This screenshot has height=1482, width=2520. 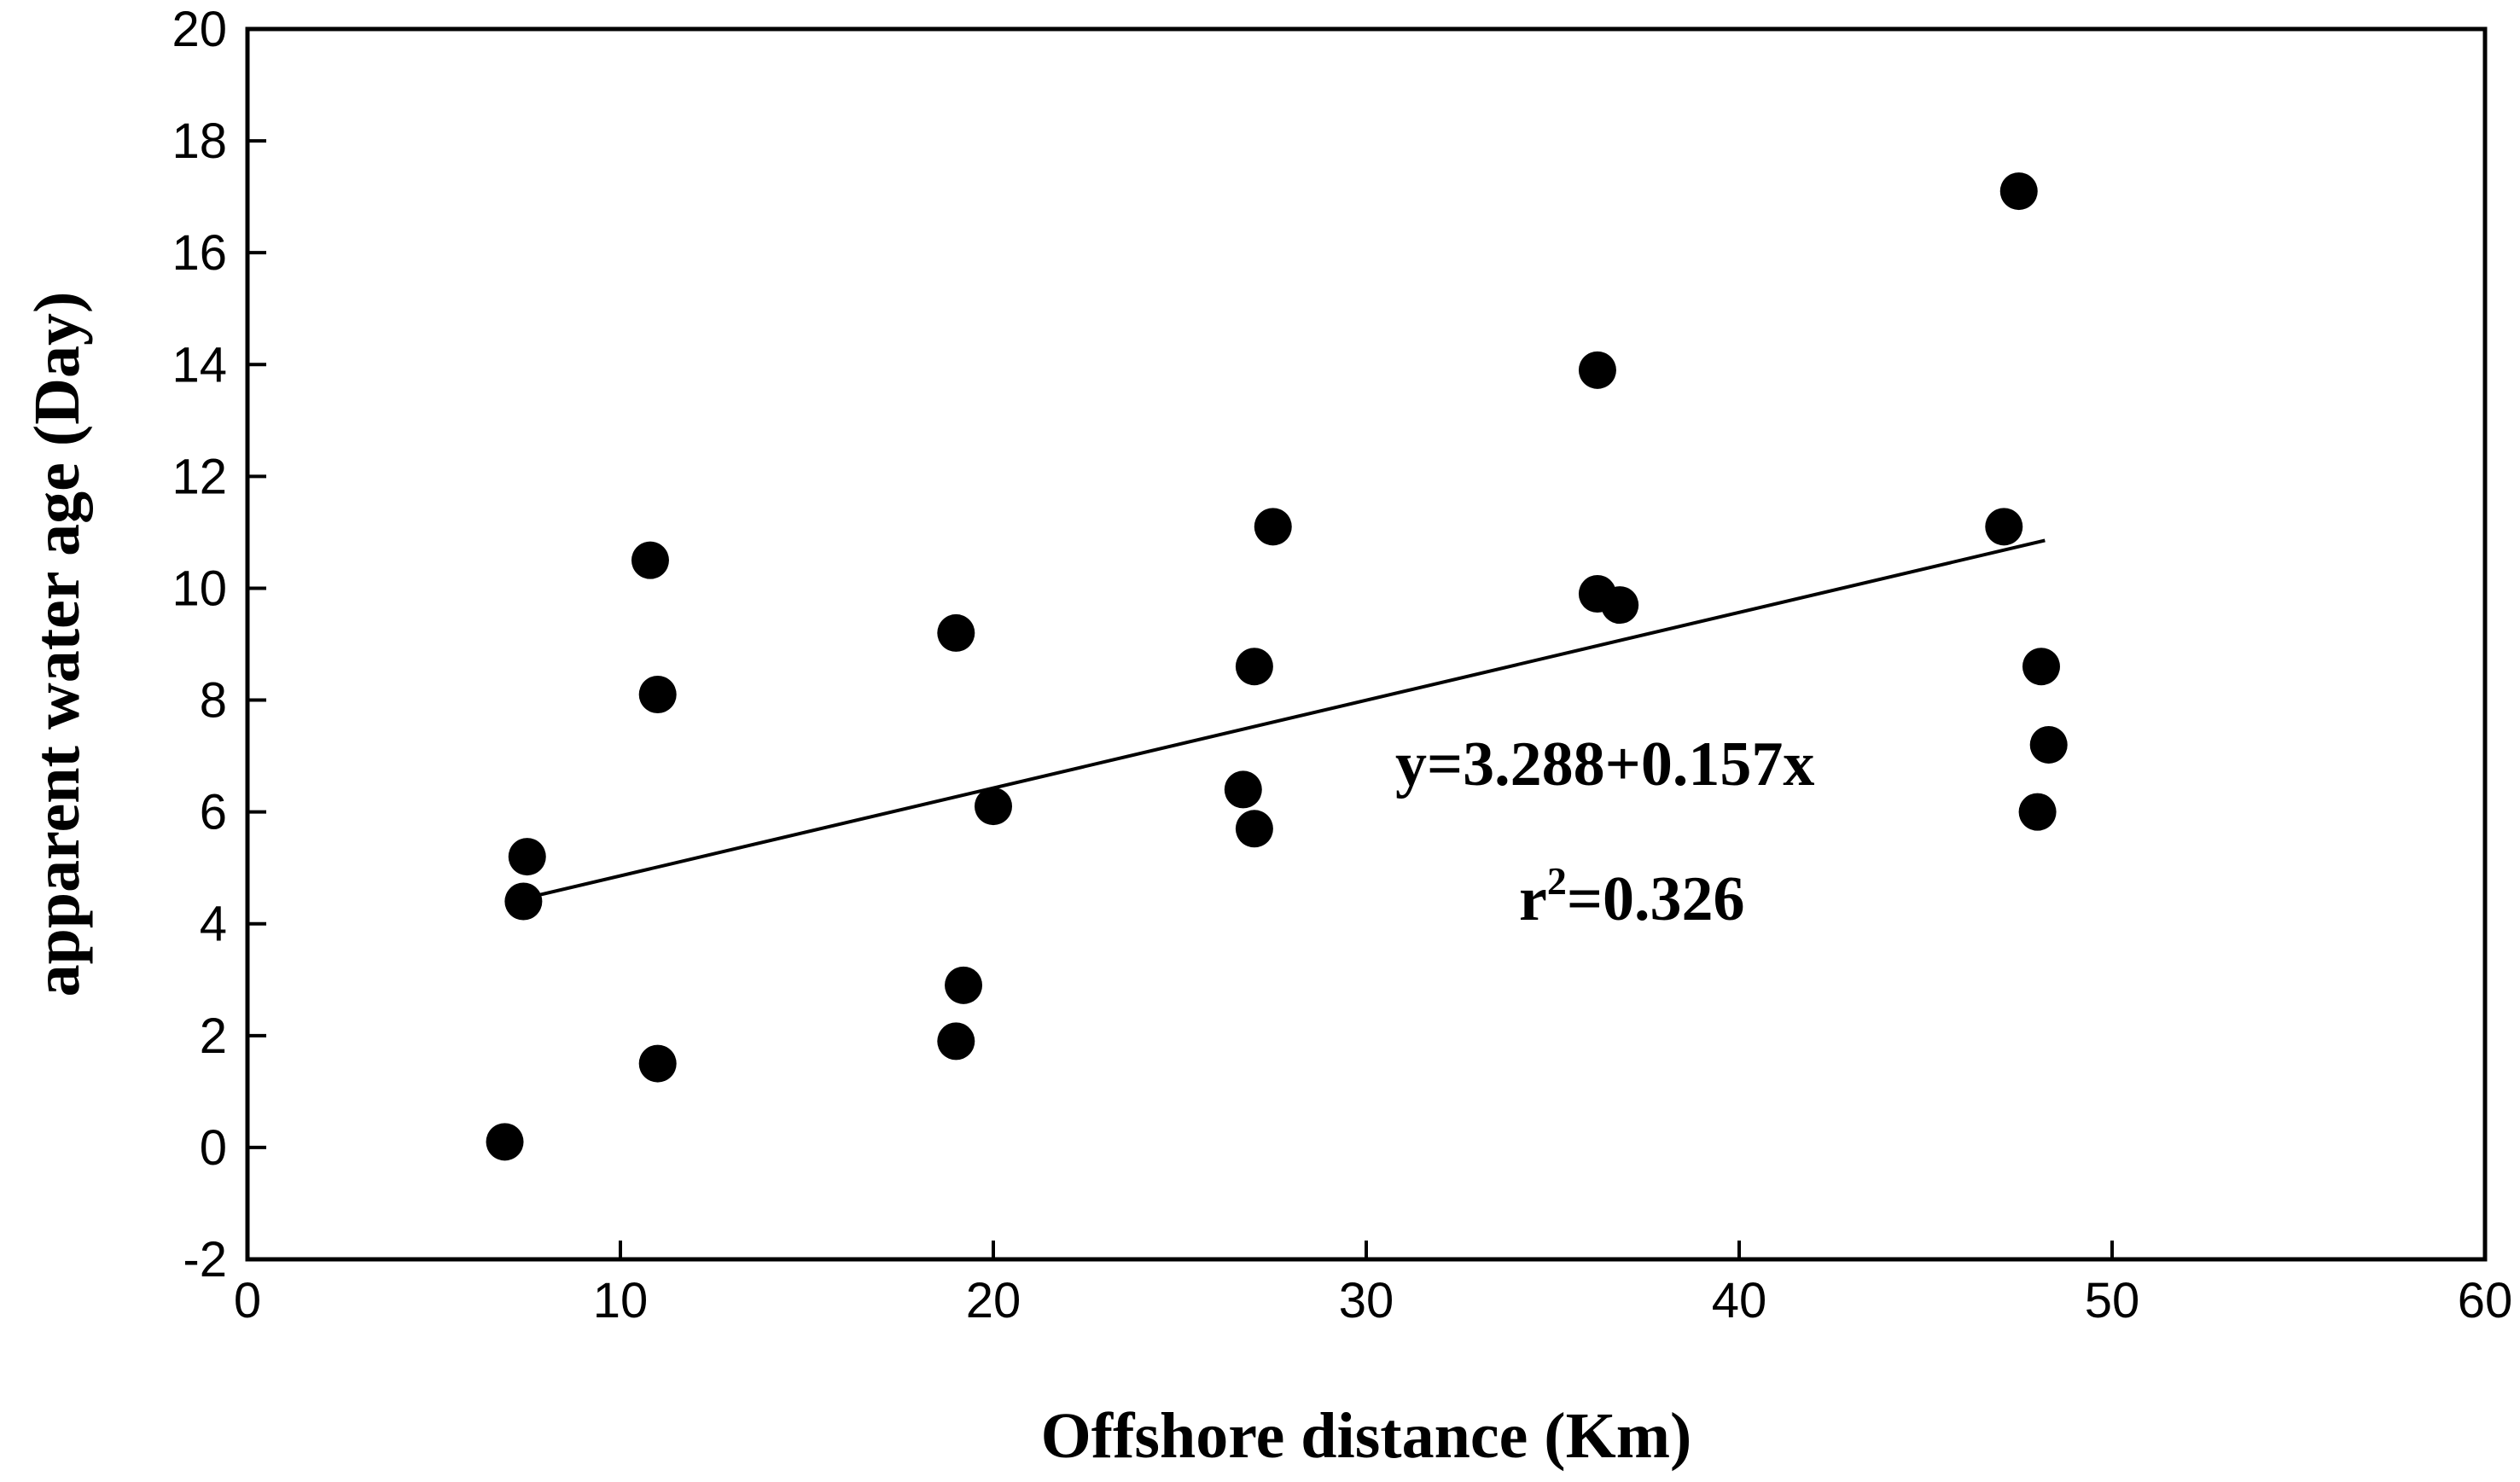 What do you see at coordinates (1604, 764) in the screenshot?
I see `equation-annotation: y=3.288+0.157x` at bounding box center [1604, 764].